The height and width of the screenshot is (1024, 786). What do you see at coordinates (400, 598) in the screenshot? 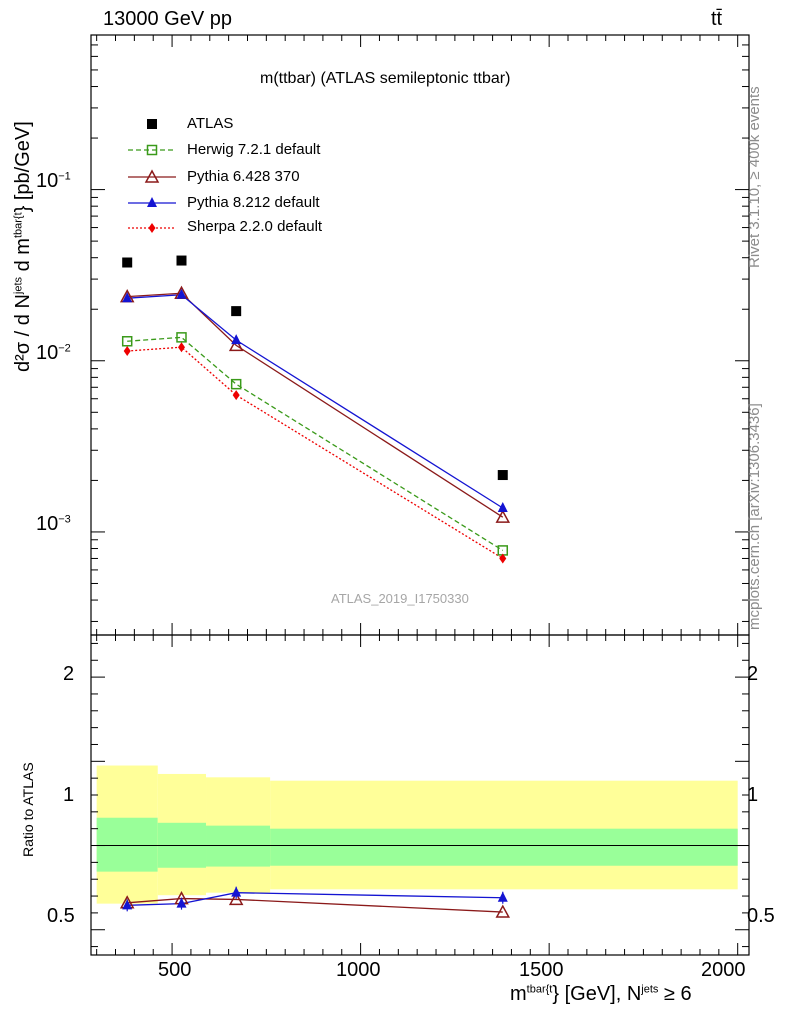
I see `analysis-id-watermark: ATLAS_2019_I1750330` at bounding box center [400, 598].